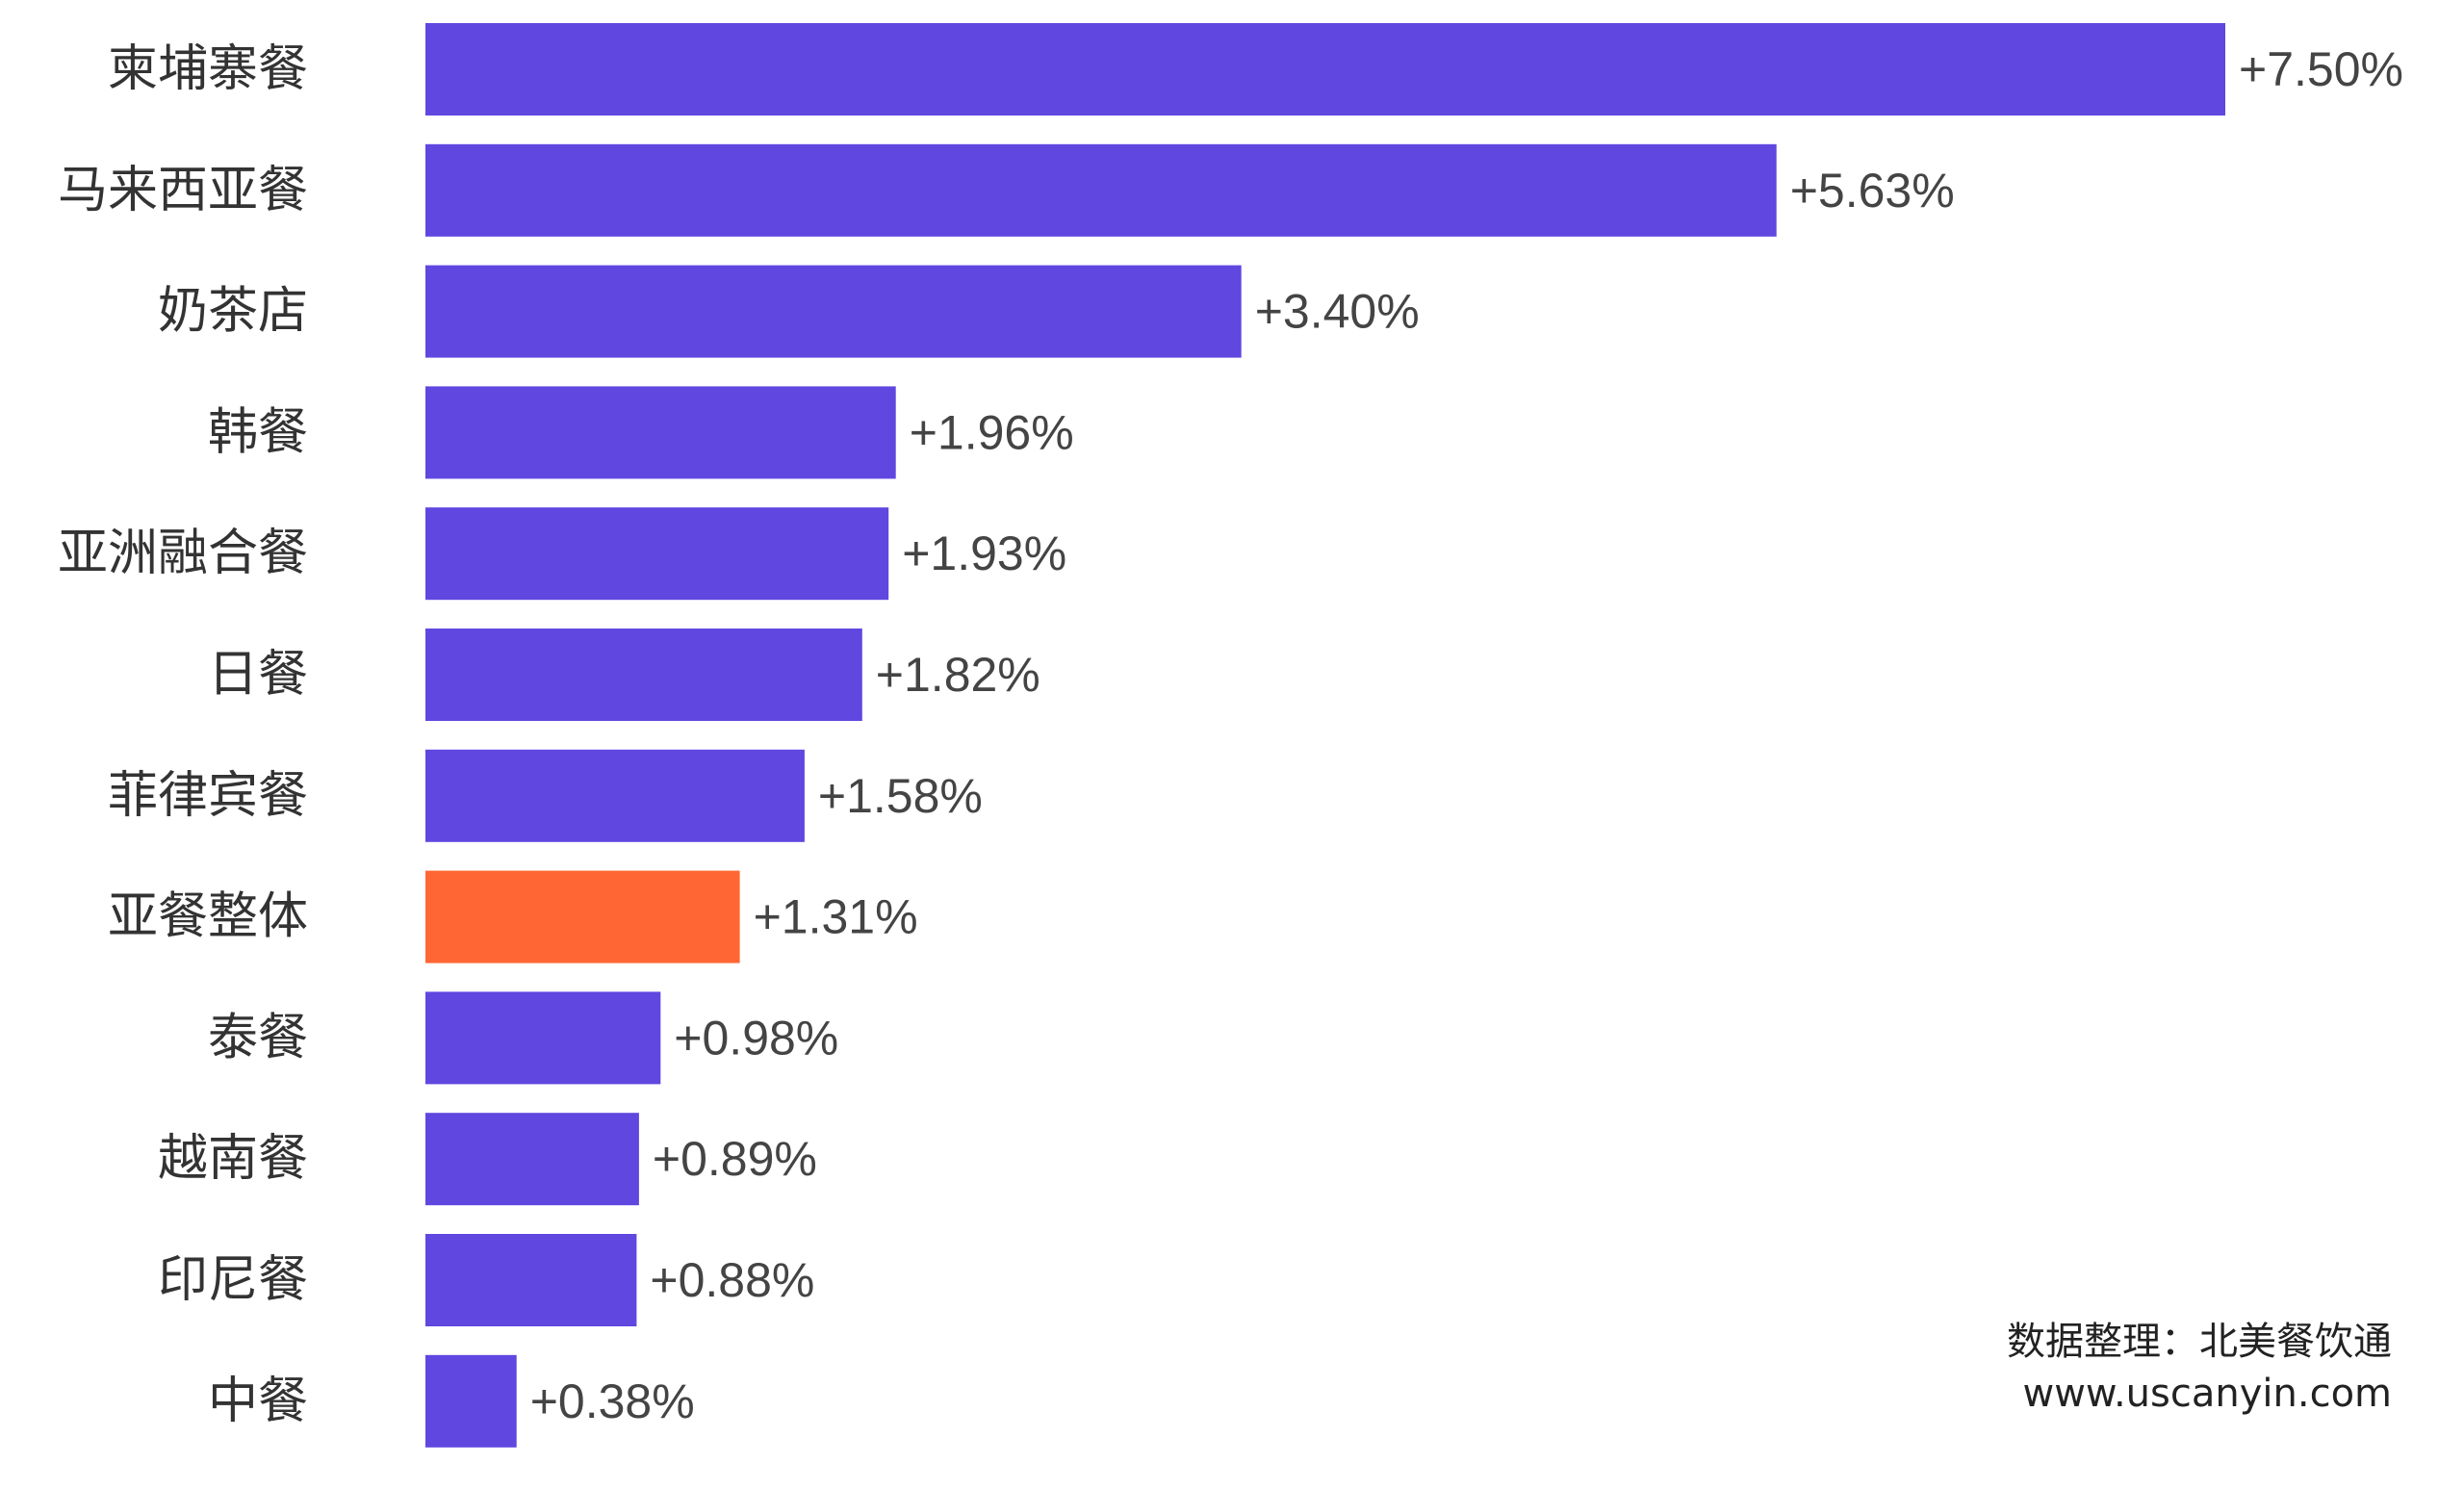  What do you see at coordinates (2207, 1394) in the screenshot?
I see `website-url: www.uscanyin.com` at bounding box center [2207, 1394].